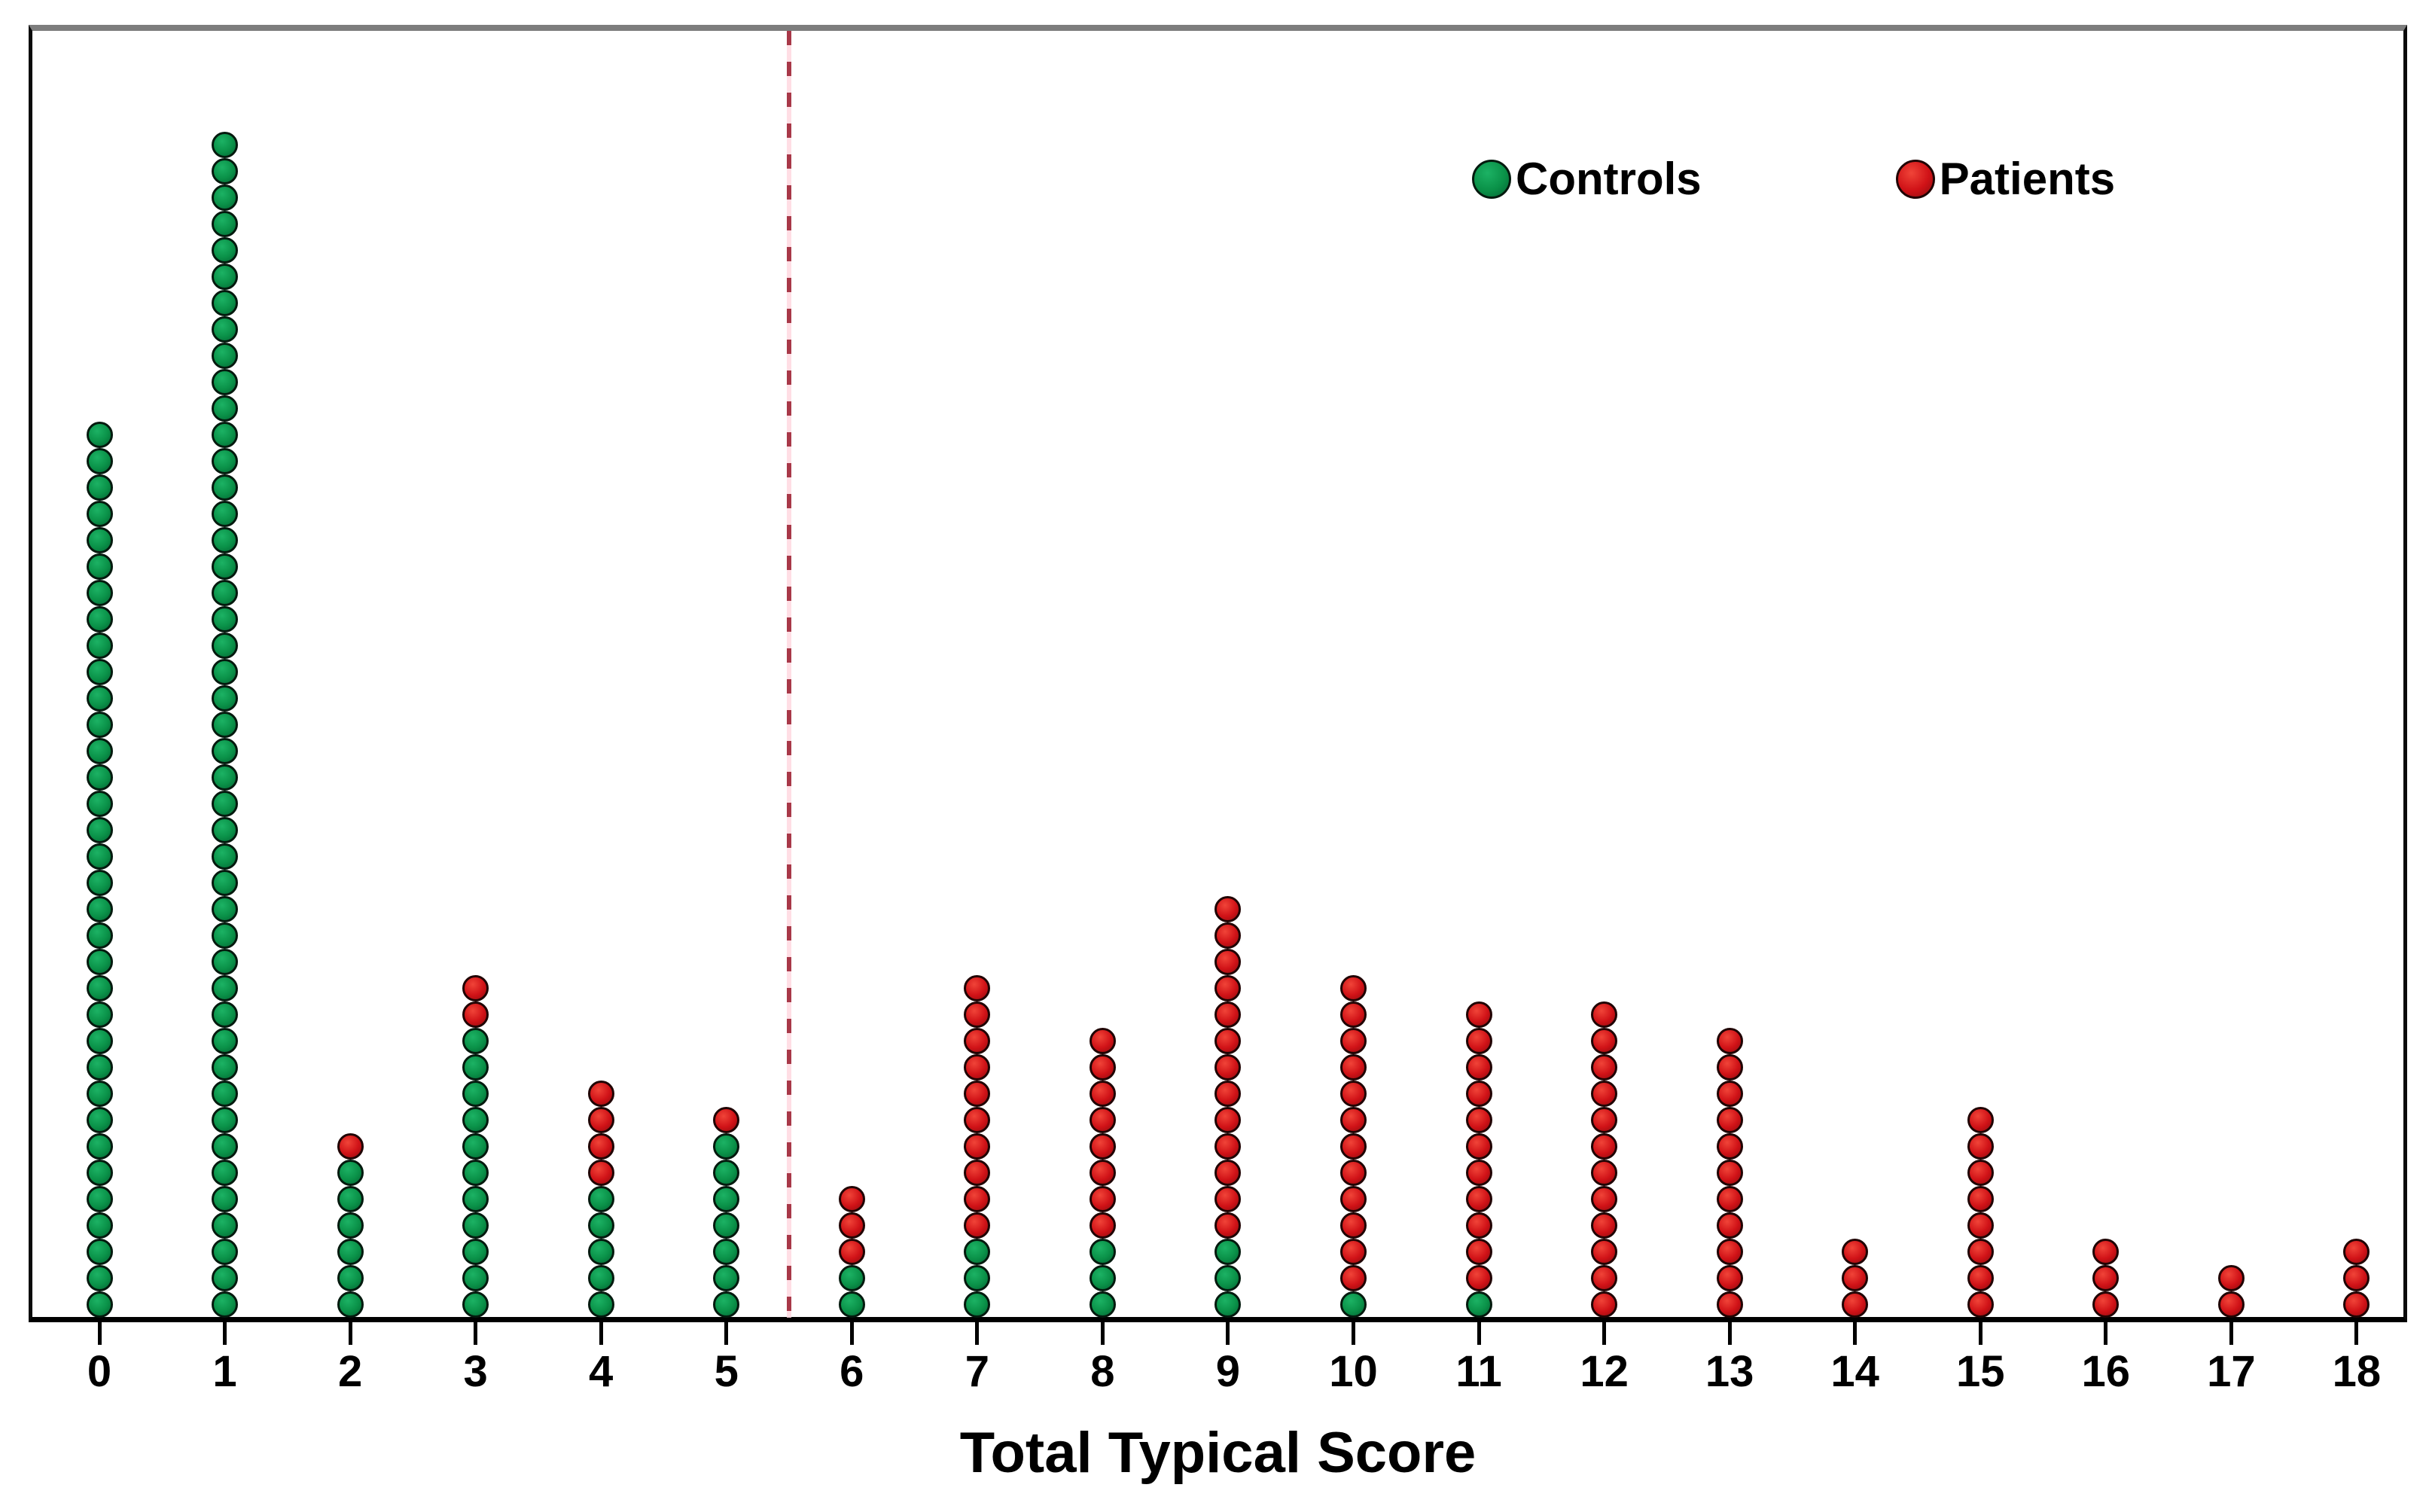  I want to click on patients-dot-icon, so click(1915, 179).